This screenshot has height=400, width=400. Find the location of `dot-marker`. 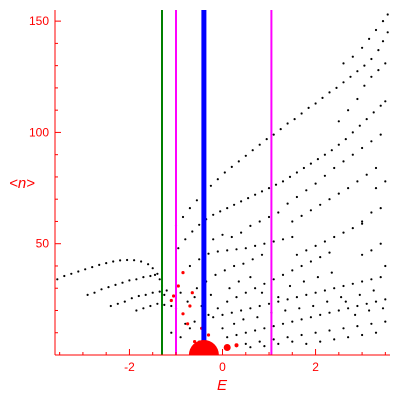

dot-marker is located at coordinates (236, 345).